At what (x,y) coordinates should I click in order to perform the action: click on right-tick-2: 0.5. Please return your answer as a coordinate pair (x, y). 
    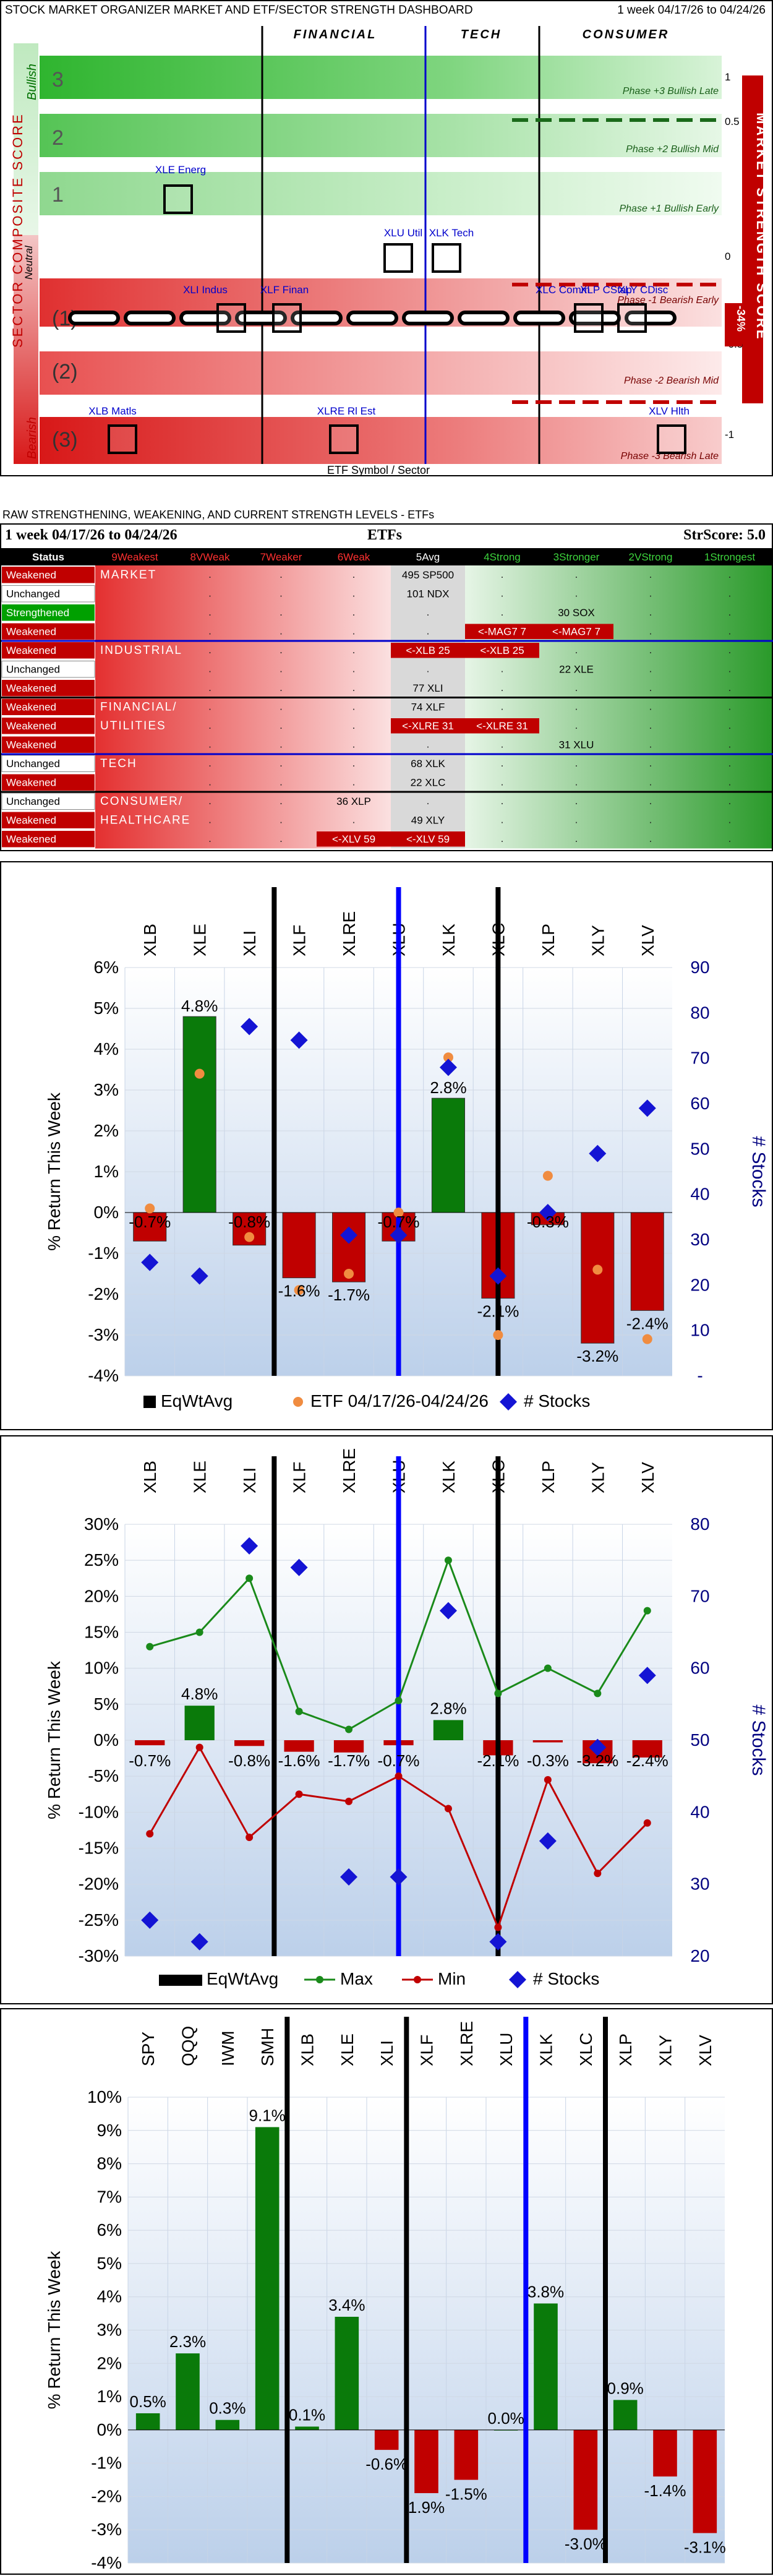
    Looking at the image, I should click on (732, 121).